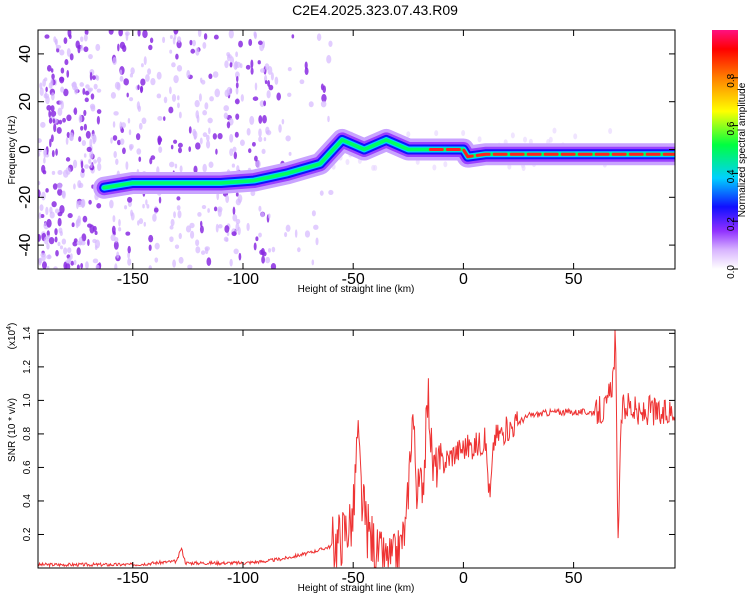  Describe the element at coordinates (27, 501) in the screenshot. I see `snr-y-tick-label: 0.4` at that location.